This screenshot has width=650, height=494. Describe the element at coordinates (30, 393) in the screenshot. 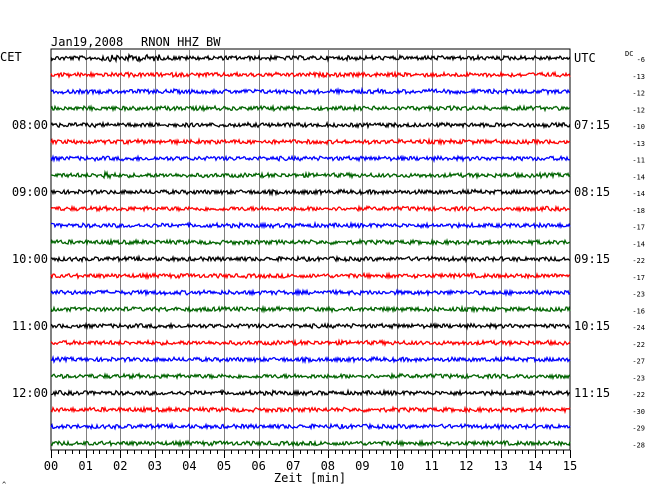

I see `left-time-label: 12:00` at that location.